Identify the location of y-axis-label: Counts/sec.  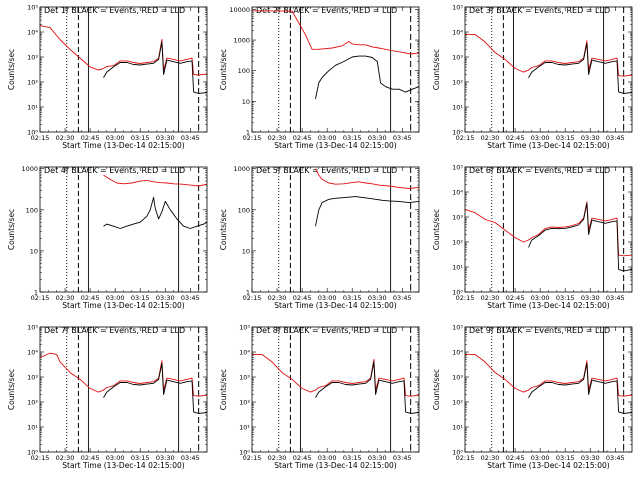
(436, 229).